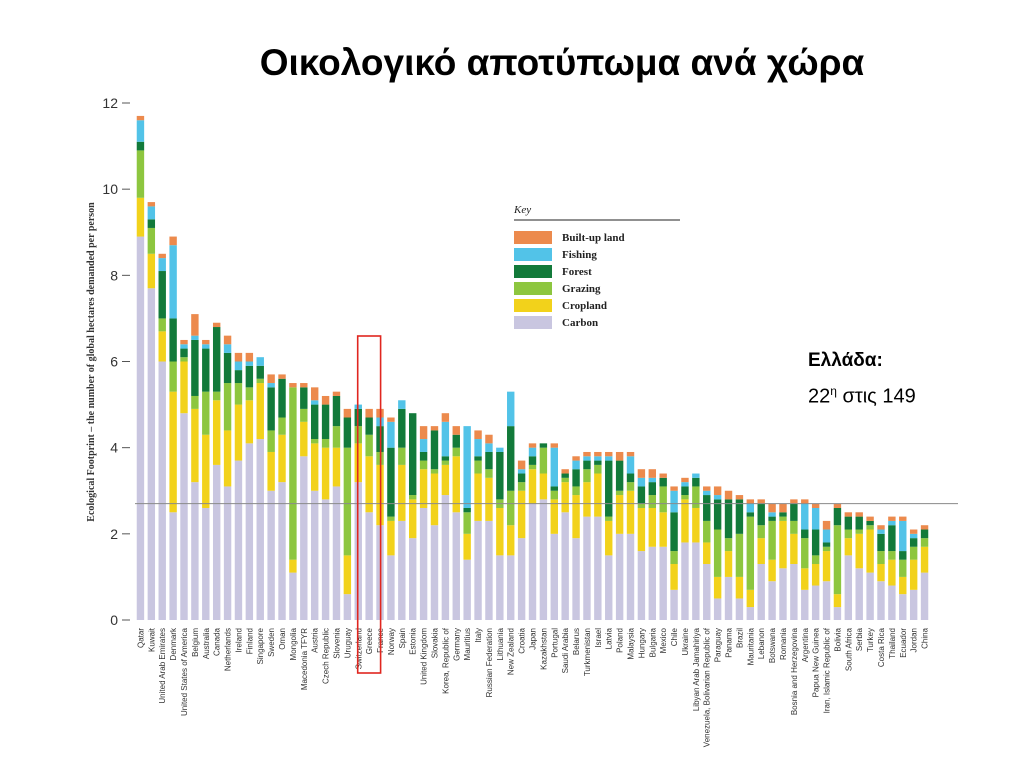 The width and height of the screenshot is (1024, 768). I want to click on x-tick-label: Russian Federation, so click(489, 662).